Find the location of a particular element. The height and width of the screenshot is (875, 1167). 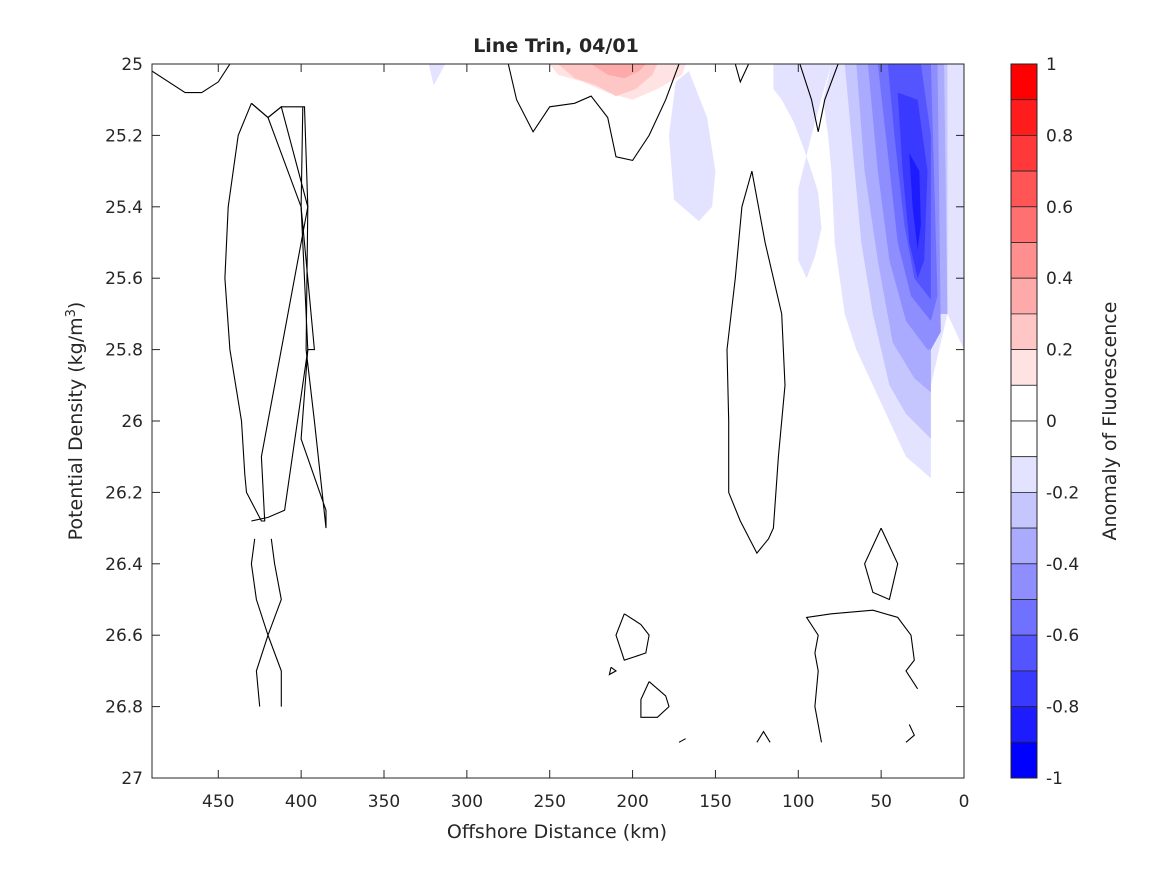

y-tick-label-8: 26.6 is located at coordinates (124, 636).